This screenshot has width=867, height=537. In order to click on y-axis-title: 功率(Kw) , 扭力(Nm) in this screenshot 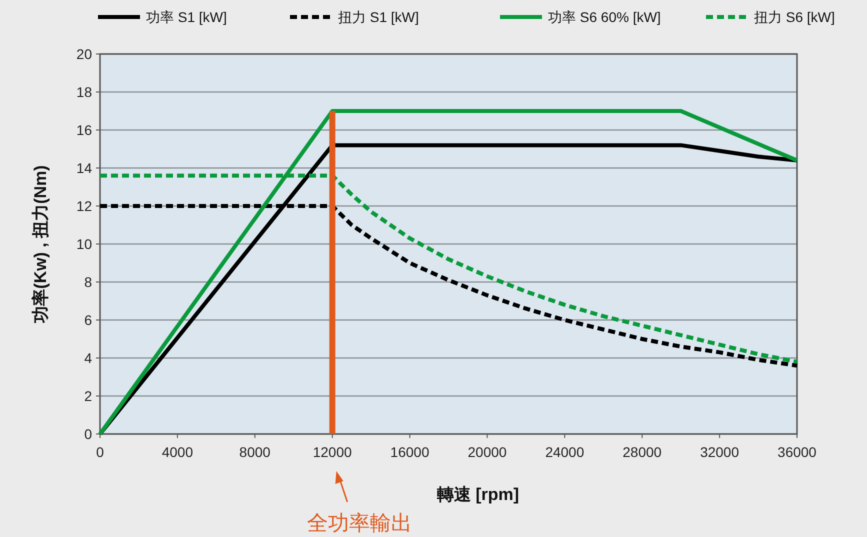, I will do `click(40, 244)`.